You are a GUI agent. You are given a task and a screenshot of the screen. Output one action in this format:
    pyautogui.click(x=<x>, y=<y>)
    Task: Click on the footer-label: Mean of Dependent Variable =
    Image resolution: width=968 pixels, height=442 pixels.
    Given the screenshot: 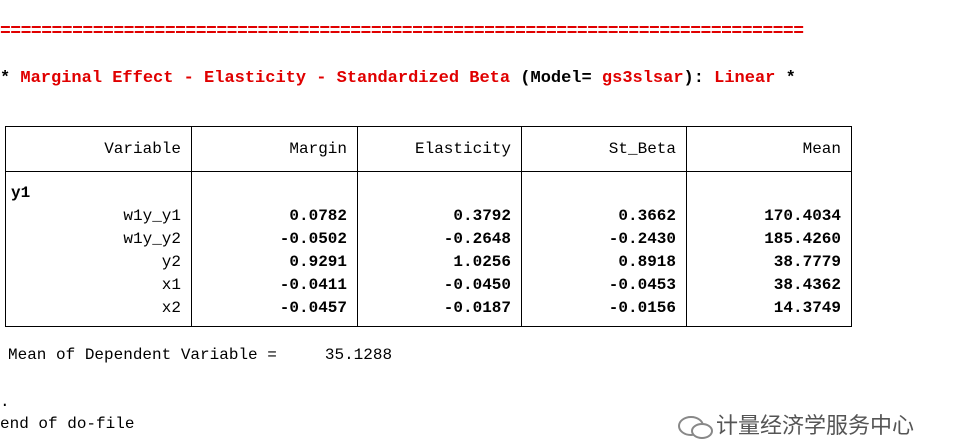 What is the action you would take?
    pyautogui.click(x=142, y=355)
    